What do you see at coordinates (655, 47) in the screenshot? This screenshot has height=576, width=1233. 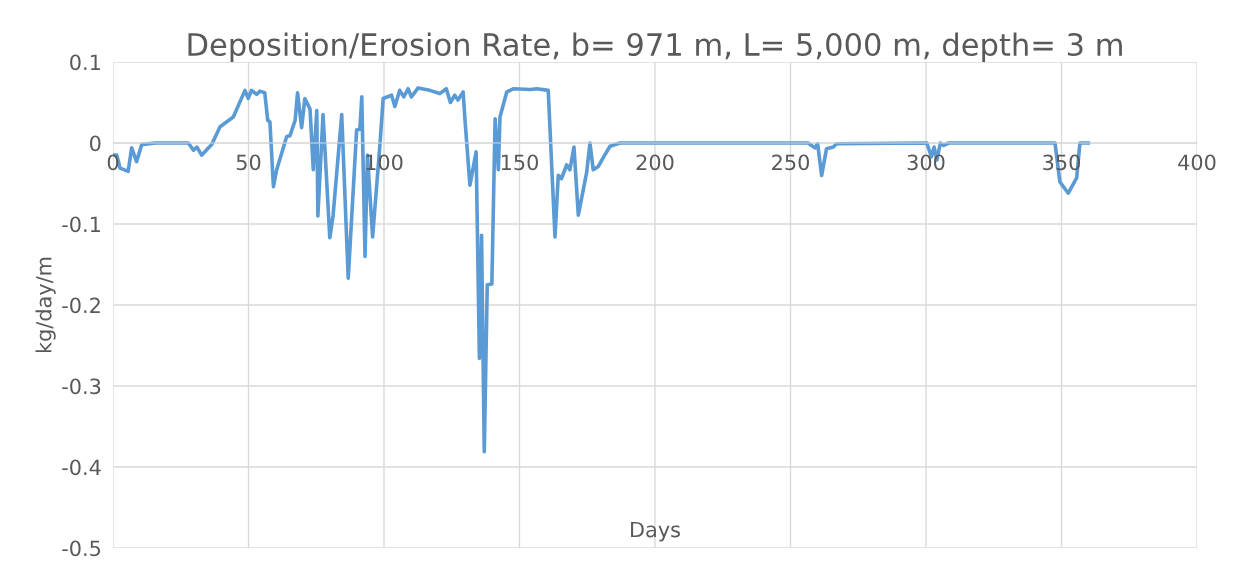 I see `chart-title: Deposition/Erosion Rate, b= 971 m, L= 5,000 m, depth= 3 m` at bounding box center [655, 47].